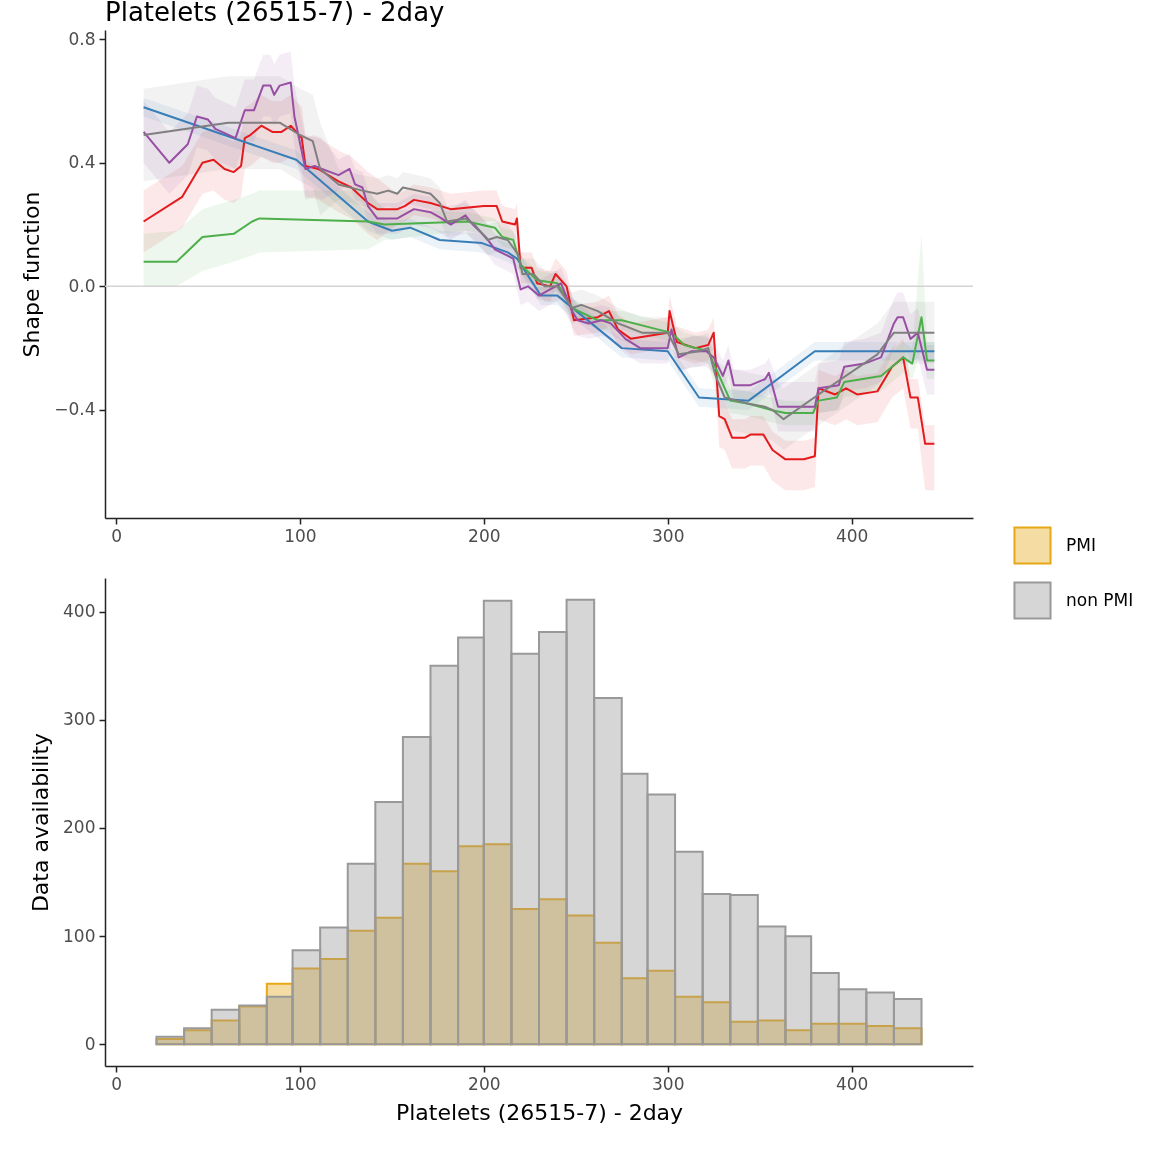 The image size is (1159, 1153). I want to click on y-tick-label: 0.4, so click(82, 162).